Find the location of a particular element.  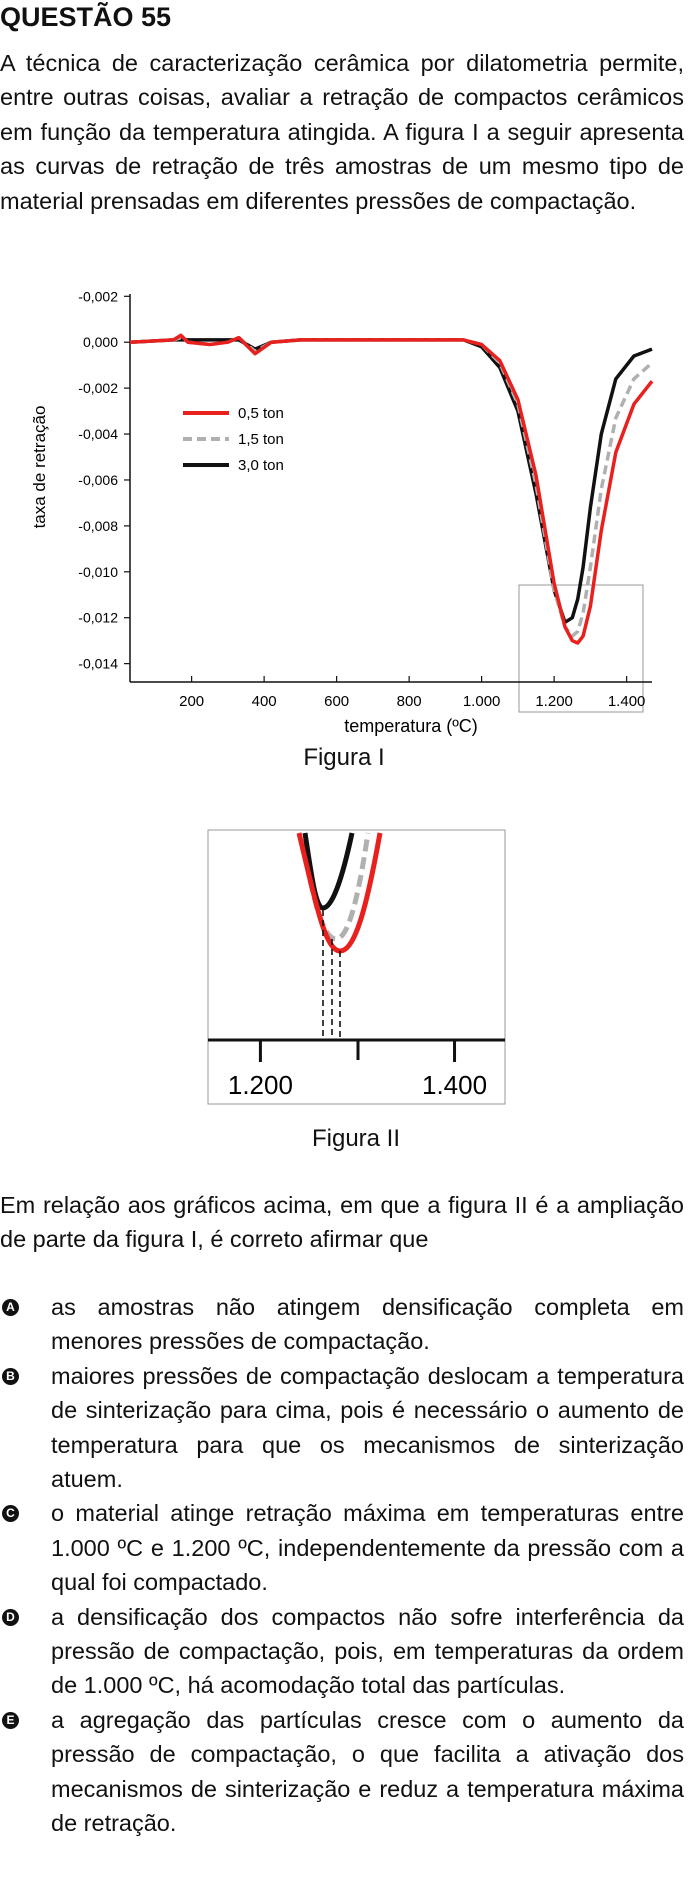

y-tick-label: -0,010 is located at coordinates (98, 572).